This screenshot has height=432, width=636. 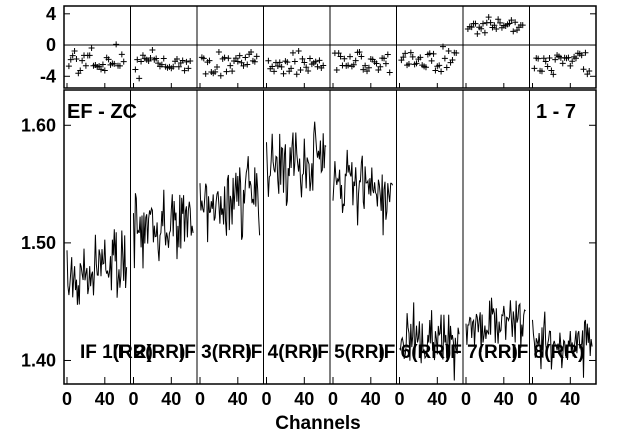 I want to click on amplitude-y-tick-labels: 1.60 1.50 1.40, so click(x=38, y=242).